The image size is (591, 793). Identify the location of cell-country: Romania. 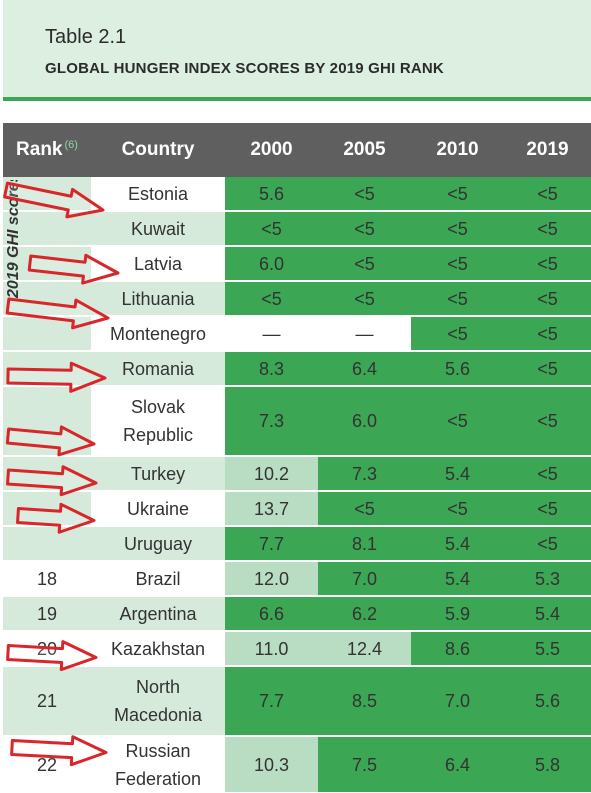
(158, 368).